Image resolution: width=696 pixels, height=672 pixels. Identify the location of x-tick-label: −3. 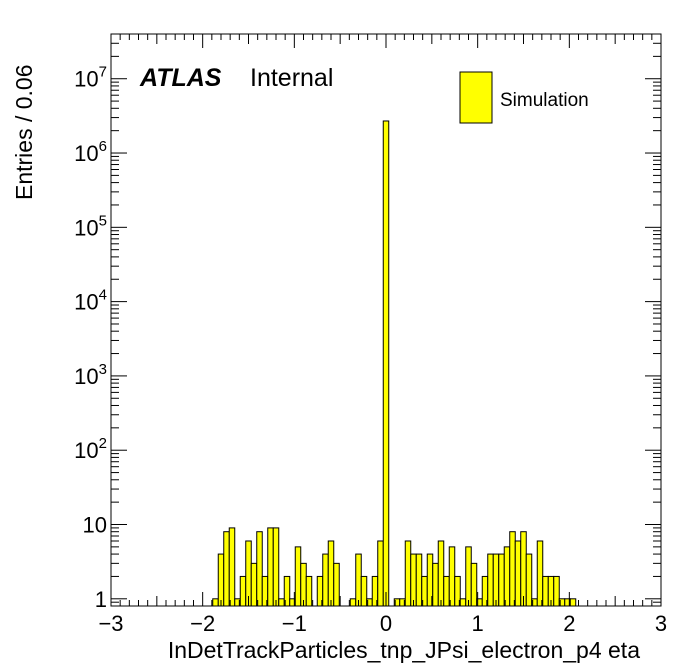
(110, 623).